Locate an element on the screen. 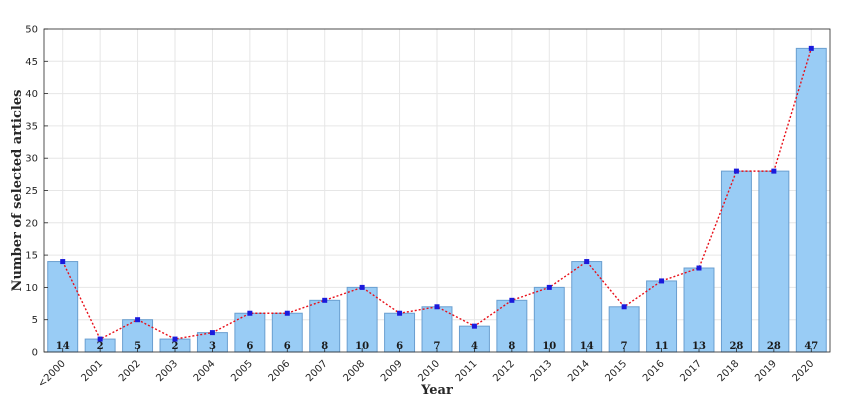  y-tick-label: 35 is located at coordinates (31, 126).